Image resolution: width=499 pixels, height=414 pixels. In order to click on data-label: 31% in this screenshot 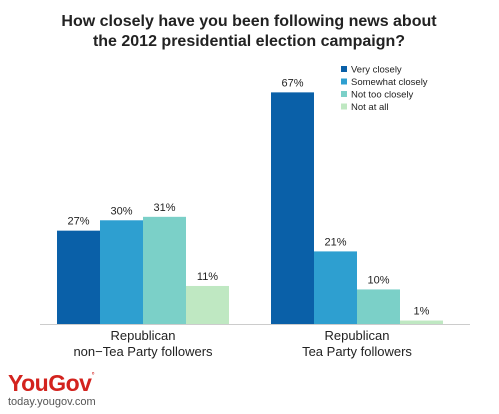, I will do `click(164, 208)`.